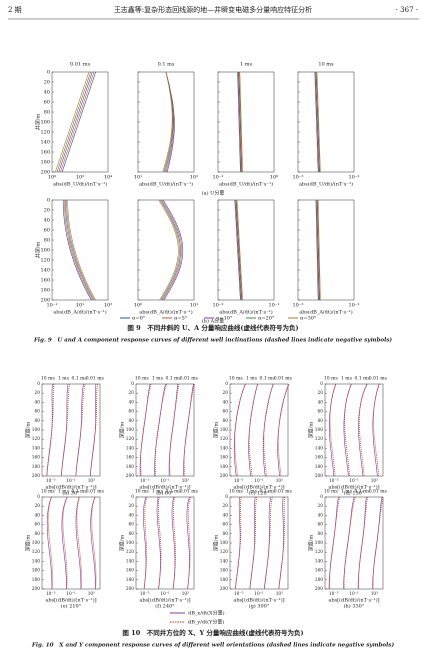  I want to click on legend-label: α=0°, so click(139, 319).